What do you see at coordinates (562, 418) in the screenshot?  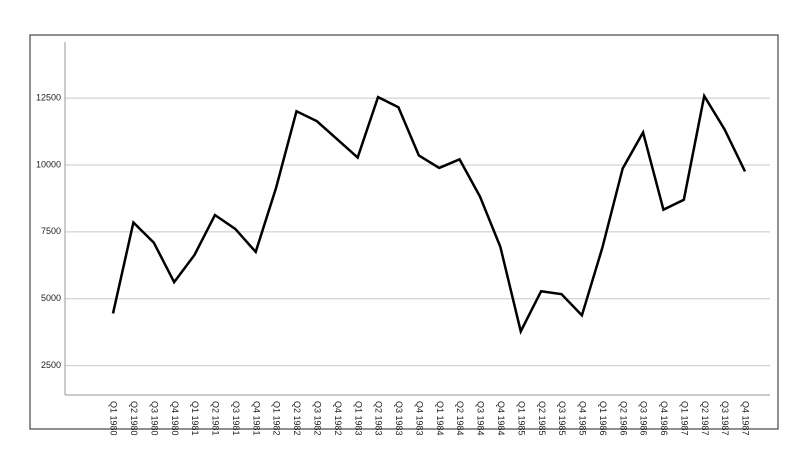 I see `x-tick-label: Q3 1985` at bounding box center [562, 418].